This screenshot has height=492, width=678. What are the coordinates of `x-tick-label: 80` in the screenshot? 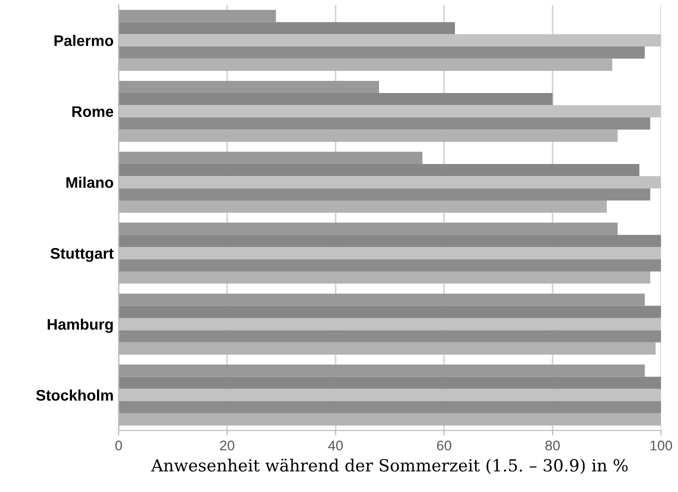 It's located at (552, 445).